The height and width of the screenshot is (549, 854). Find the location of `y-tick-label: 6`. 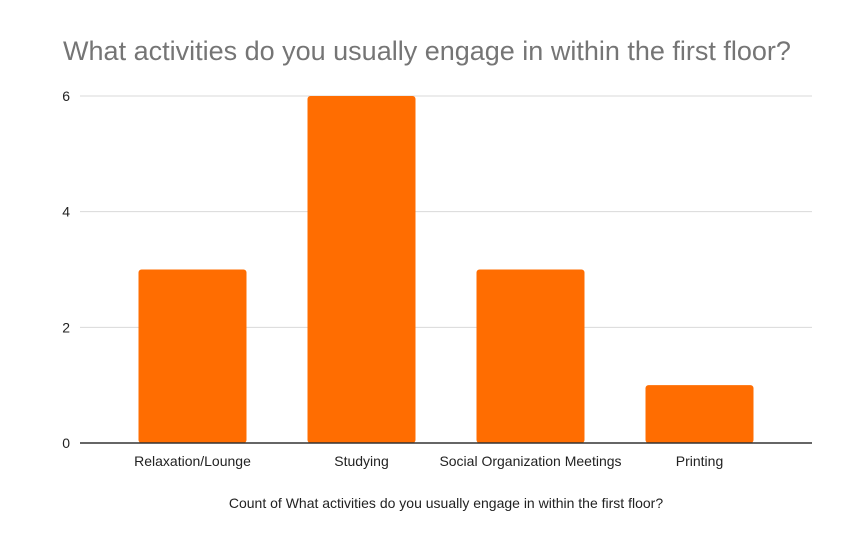

y-tick-label: 6 is located at coordinates (66, 96).